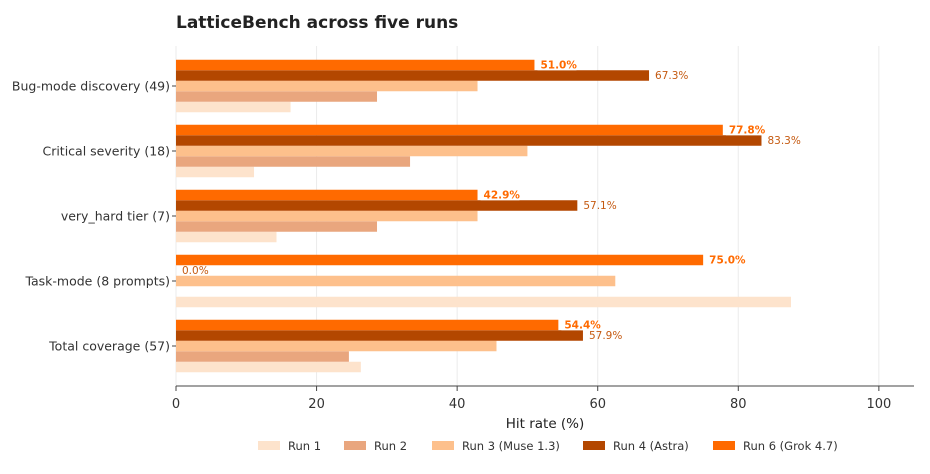  I want to click on y-category-label-0: Bug-mode discovery (49), so click(91, 86).